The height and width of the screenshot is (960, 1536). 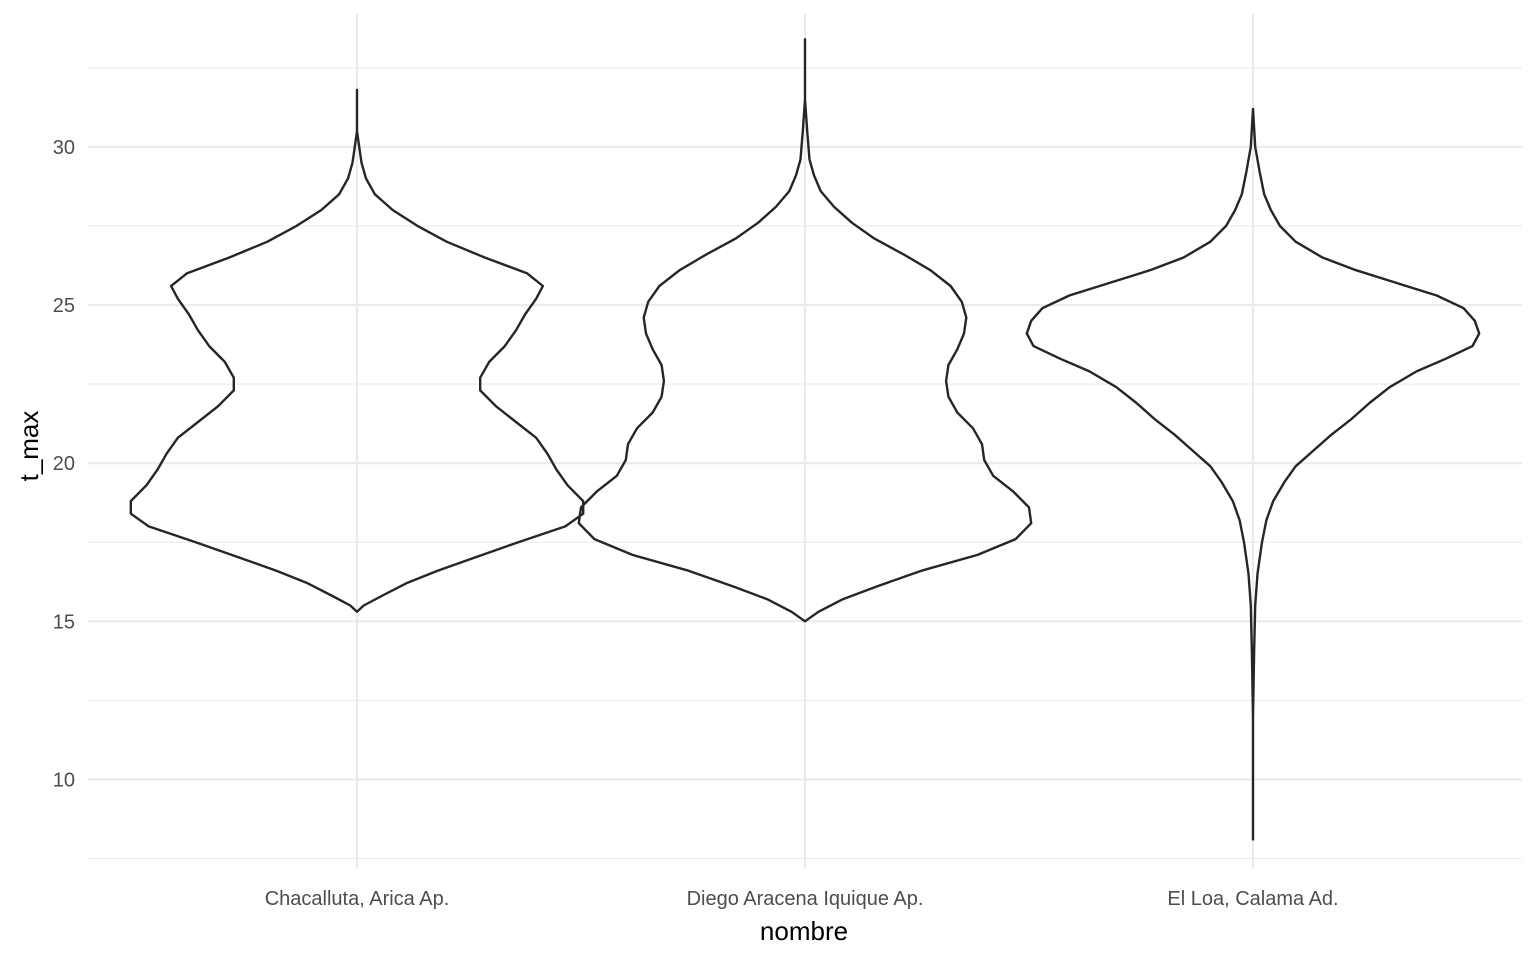 I want to click on y-tick-label: 15, so click(x=64, y=622).